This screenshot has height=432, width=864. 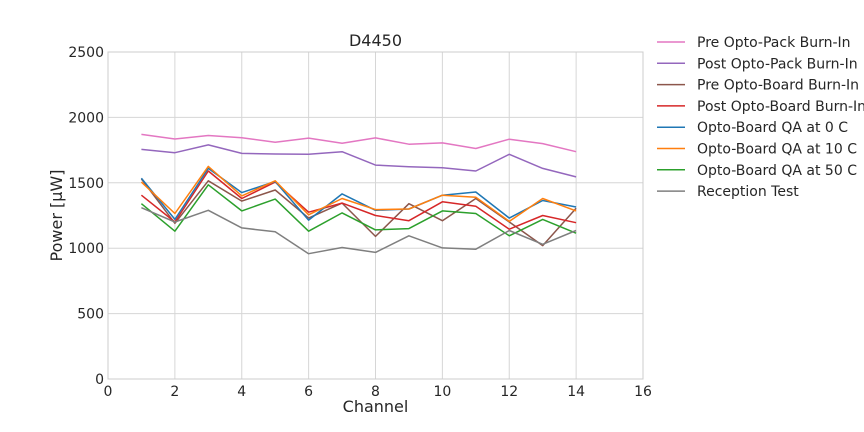 I want to click on x-tick-label-4: 8, so click(x=375, y=392).